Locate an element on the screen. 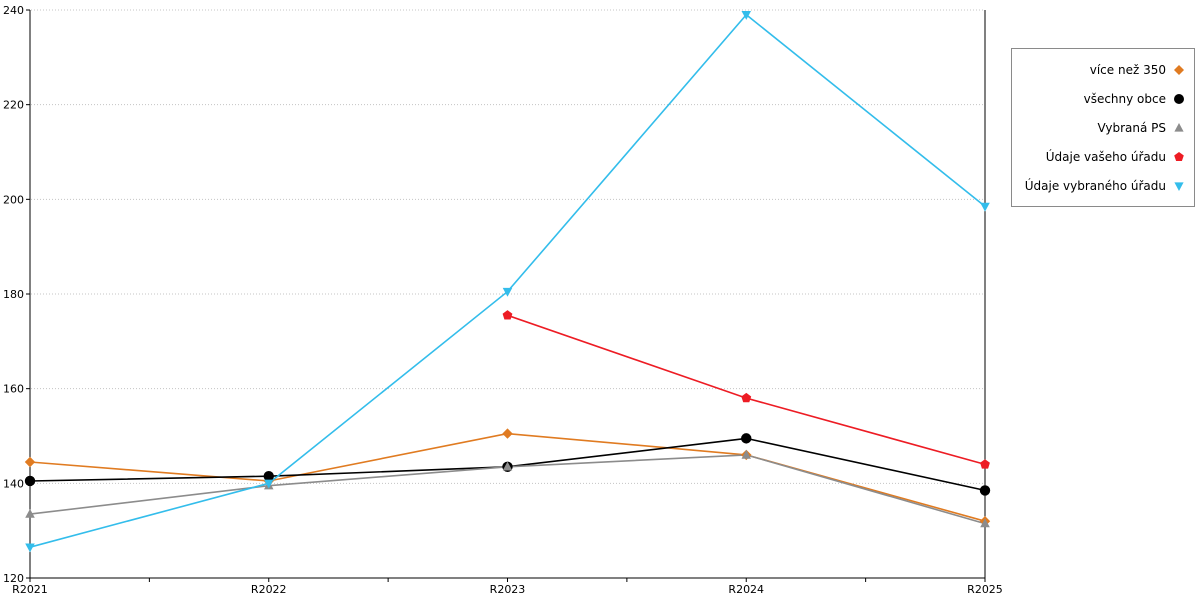  legend-item-vybrana-ps: Vybraná PS is located at coordinates (1101, 127).